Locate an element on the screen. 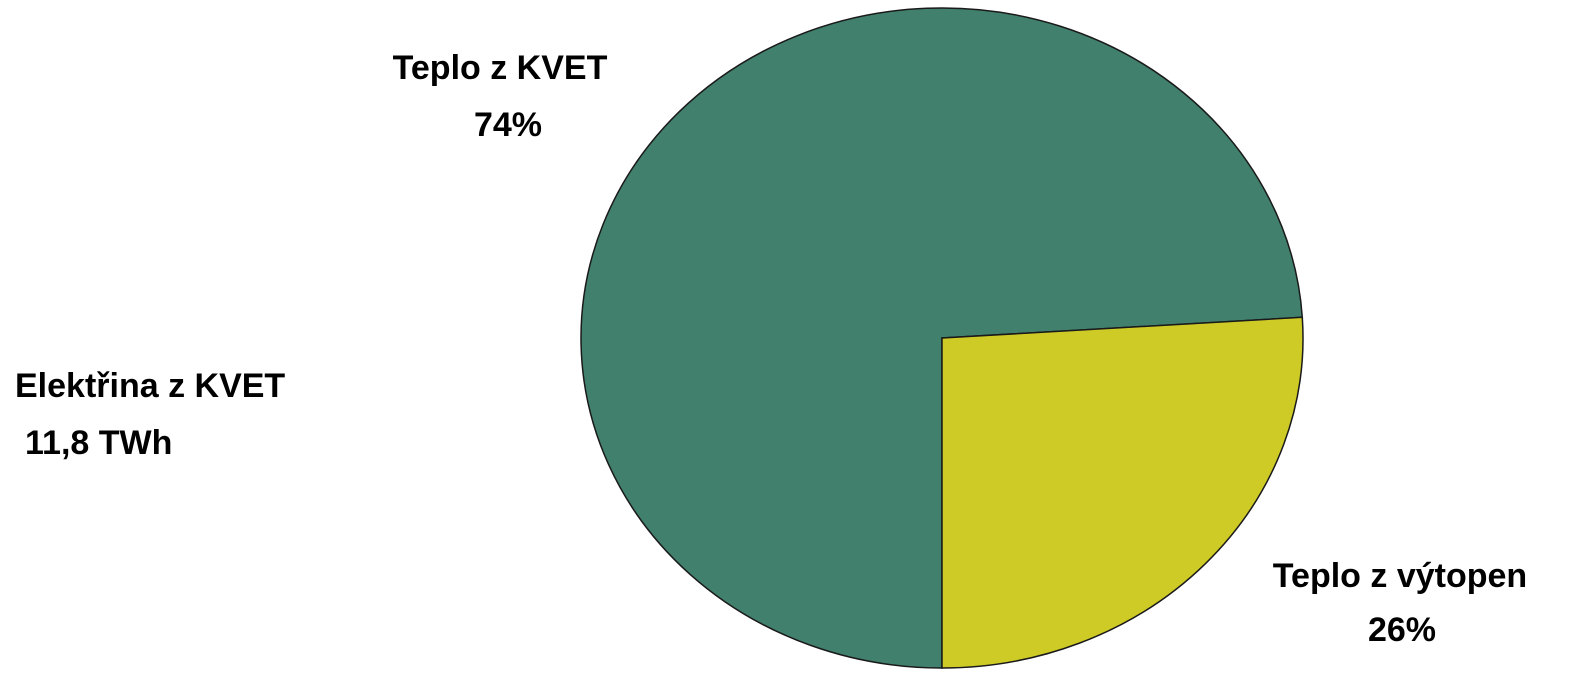 The width and height of the screenshot is (1584, 675). slice-label: Teplo z výtopen is located at coordinates (1400, 576).